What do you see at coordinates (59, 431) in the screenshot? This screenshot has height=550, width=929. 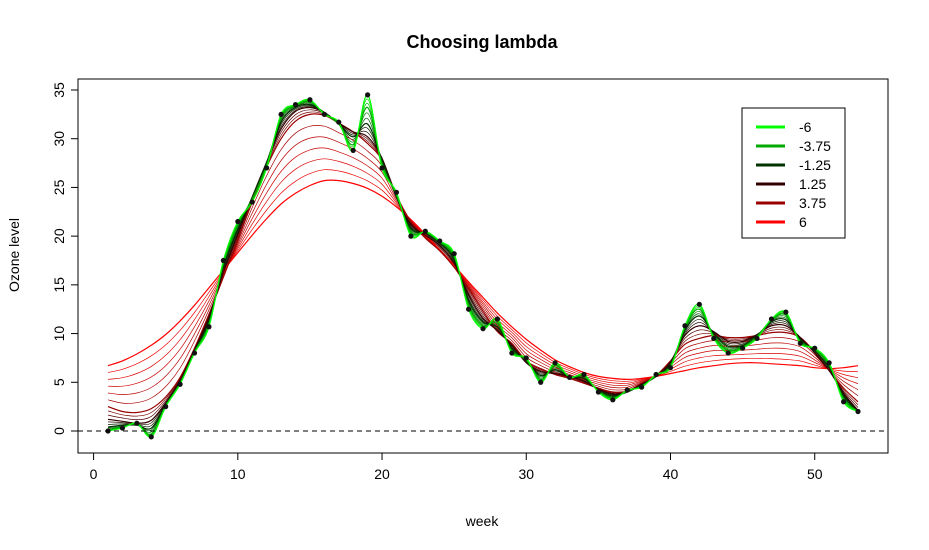 I see `y-tick-label: 0` at bounding box center [59, 431].